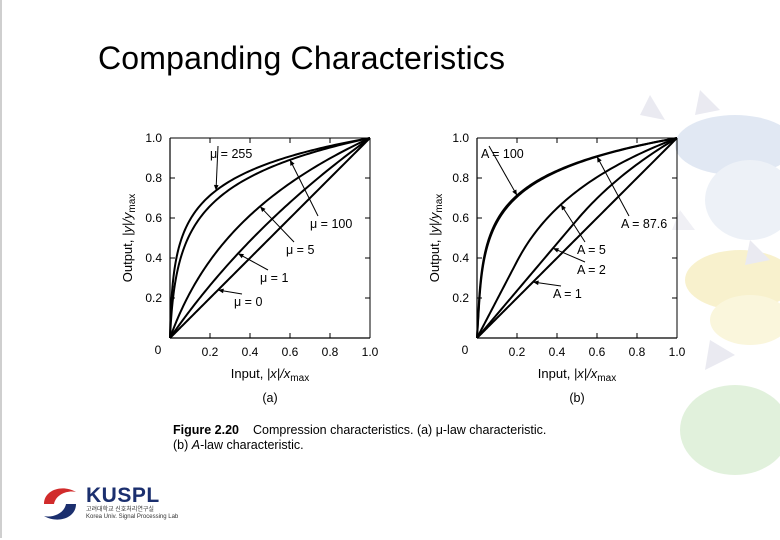 This screenshot has width=780, height=540. I want to click on panel-label: (a), so click(269, 398).